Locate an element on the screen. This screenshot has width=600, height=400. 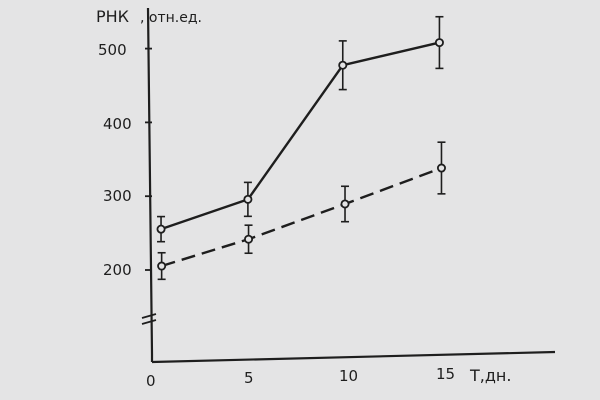
y-axis is located at coordinates (150, 184).